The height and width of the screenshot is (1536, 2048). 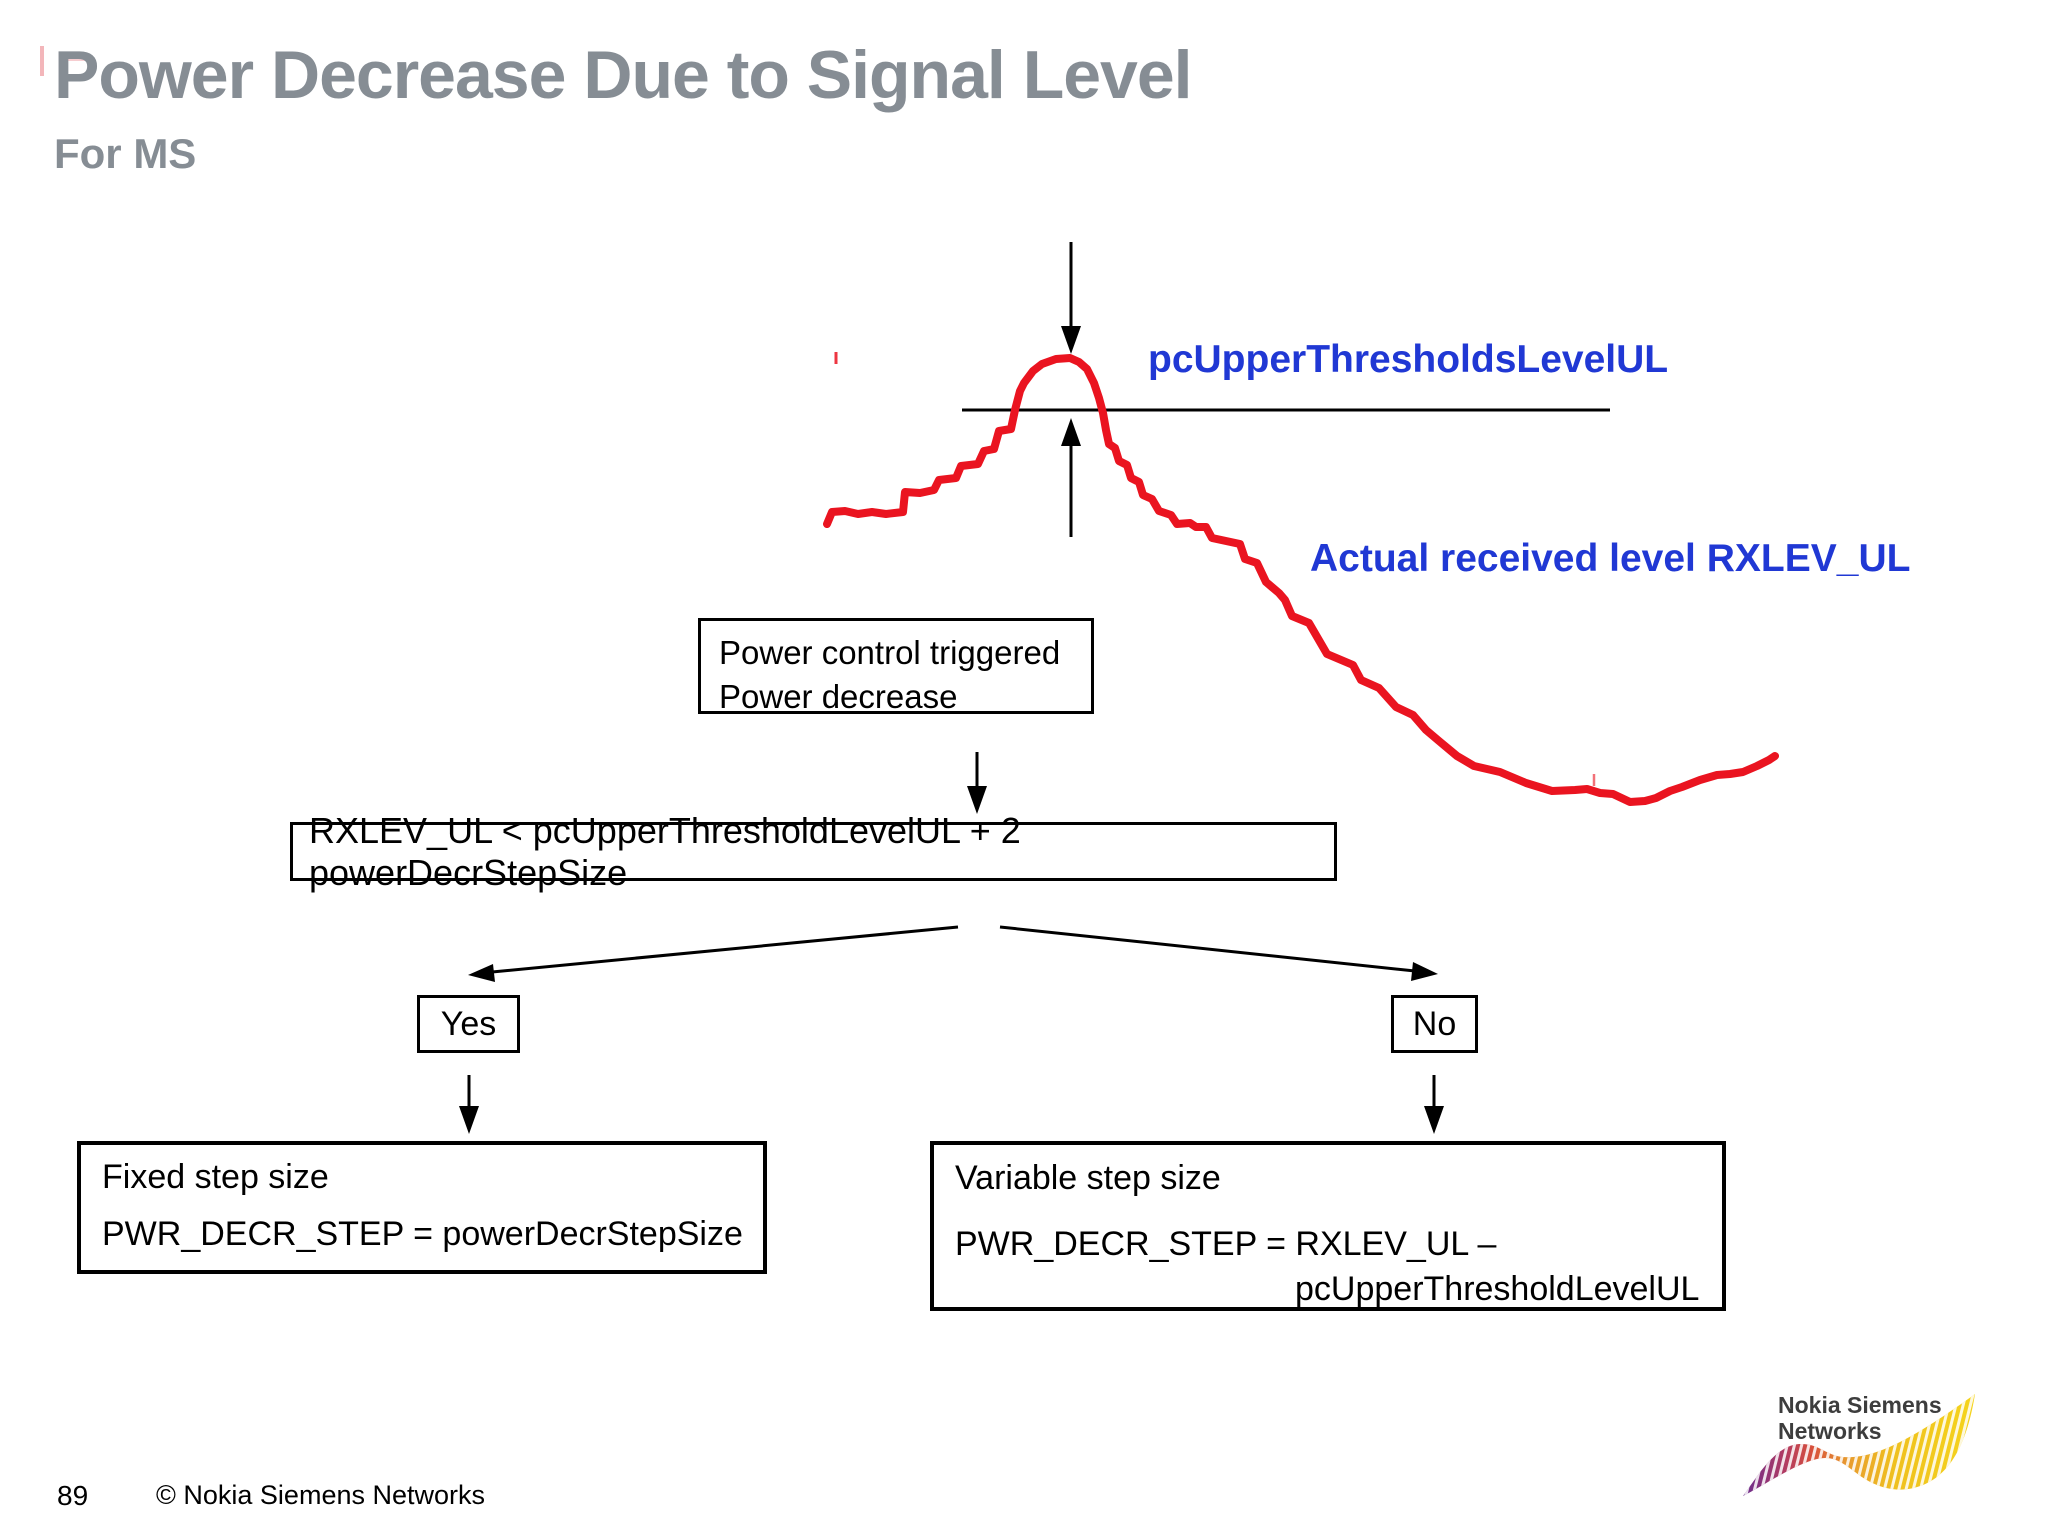 I want to click on page-number: 89, so click(x=73, y=1495).